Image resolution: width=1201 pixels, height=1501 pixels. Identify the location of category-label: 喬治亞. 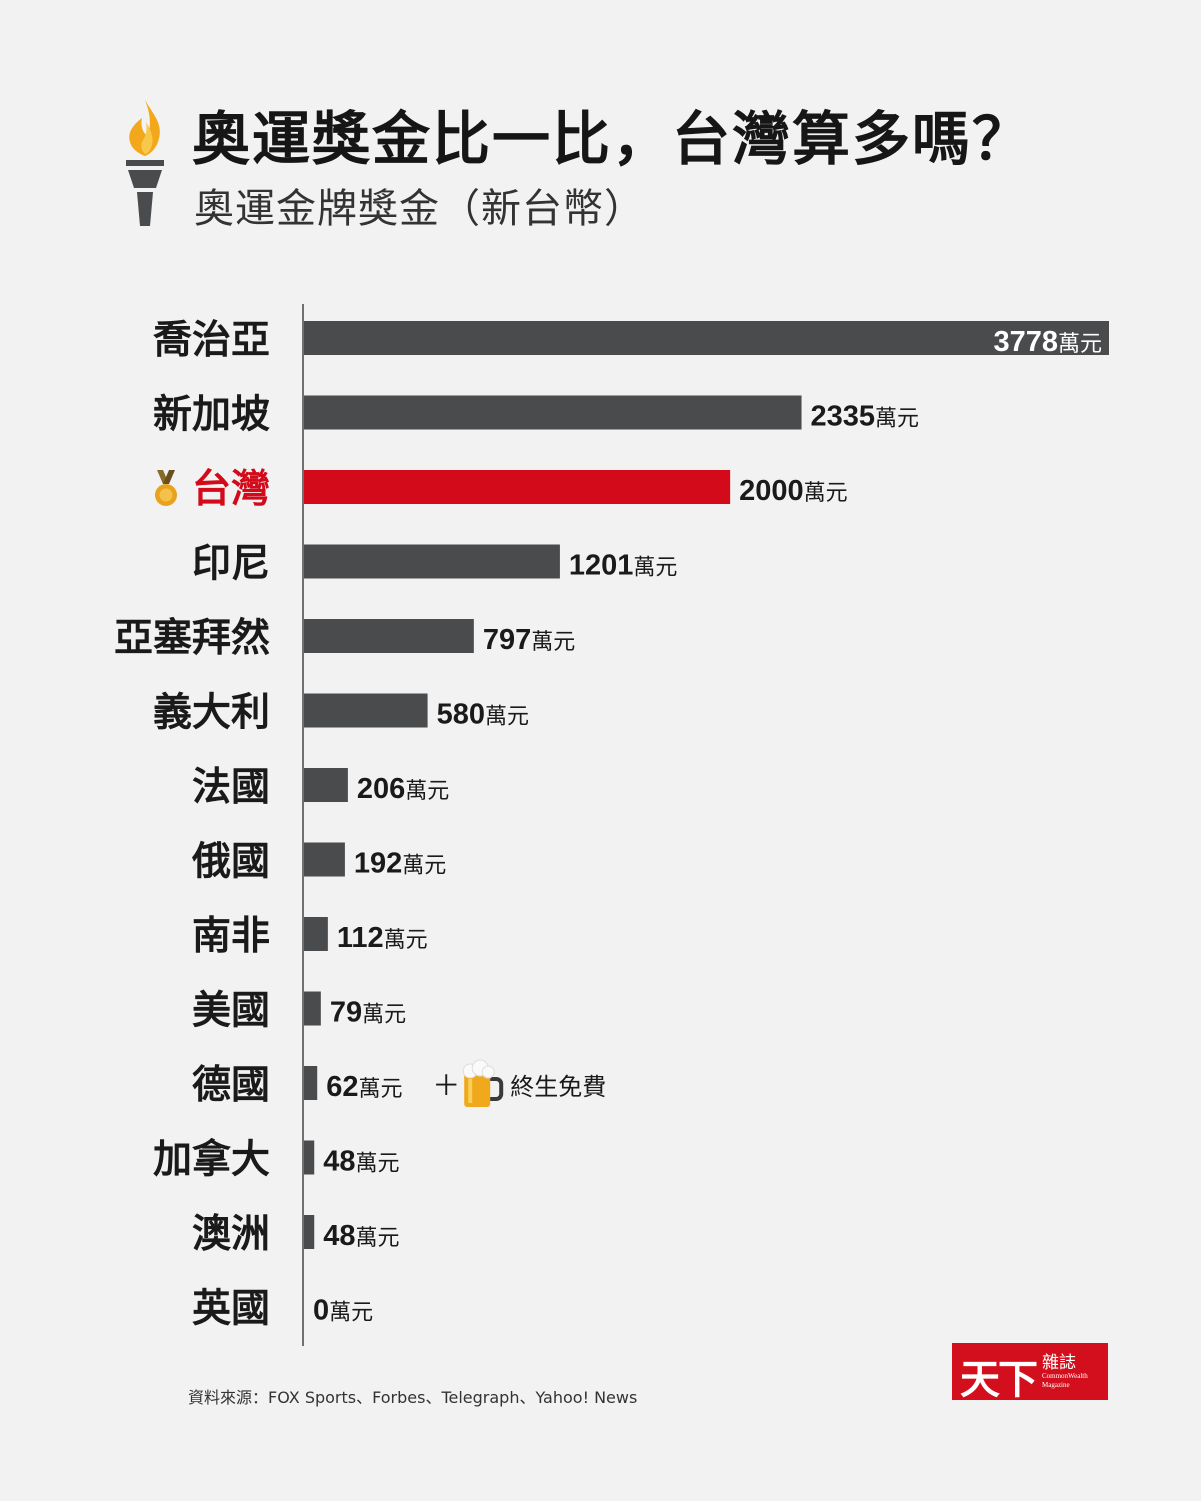
(211, 340).